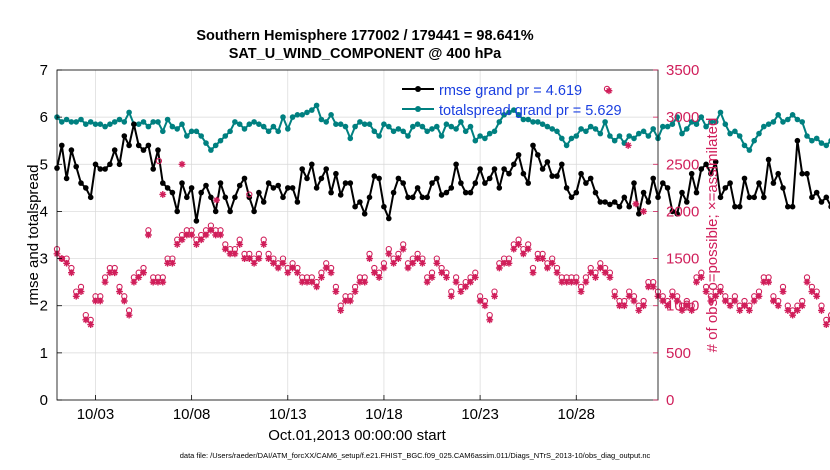 The image size is (830, 470). I want to click on chart-title-line2: SAT_U_WIND_COMPONENT @ 400 hPa, so click(365, 54).